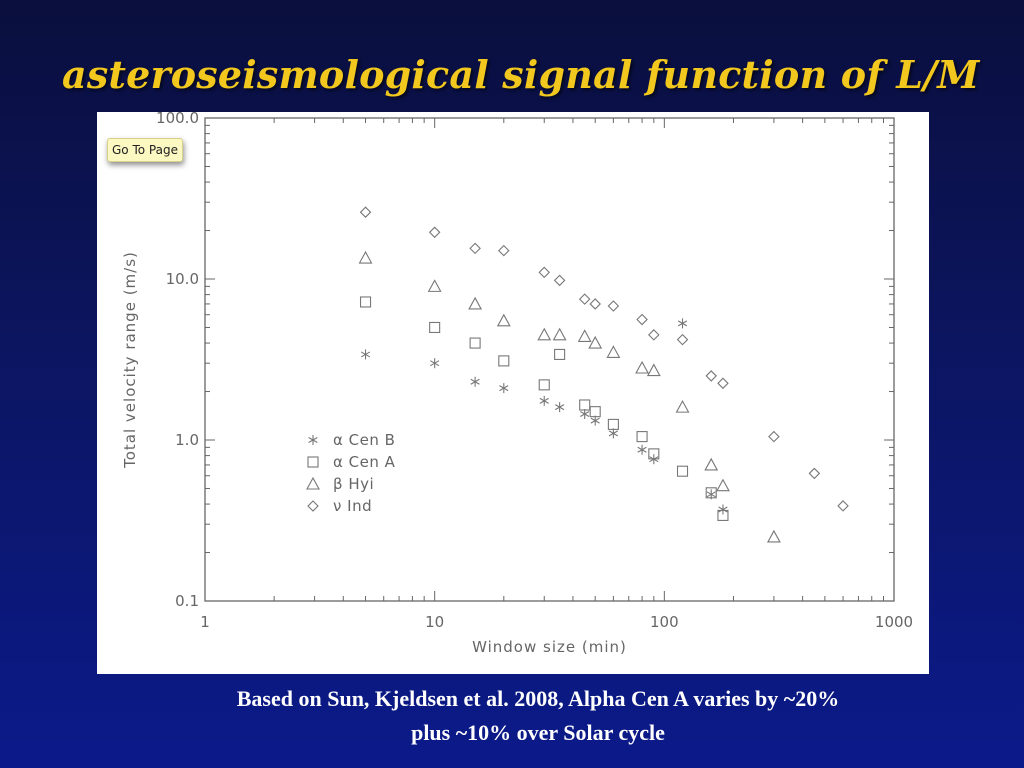 This screenshot has width=1024, height=768. What do you see at coordinates (894, 622) in the screenshot?
I see `x-tick-label: 1000` at bounding box center [894, 622].